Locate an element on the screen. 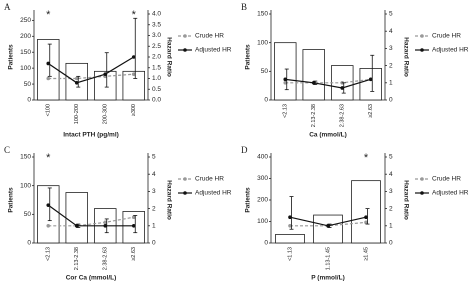 The height and width of the screenshot is (286, 474). x-tick-label: 2.13-2.38 is located at coordinates (314, 115).